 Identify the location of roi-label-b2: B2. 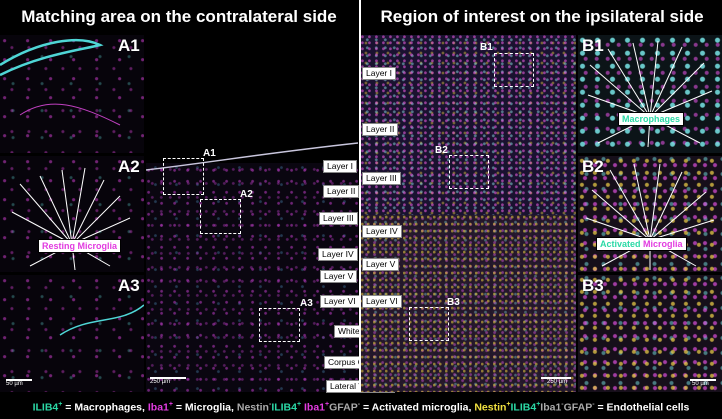
(441, 150).